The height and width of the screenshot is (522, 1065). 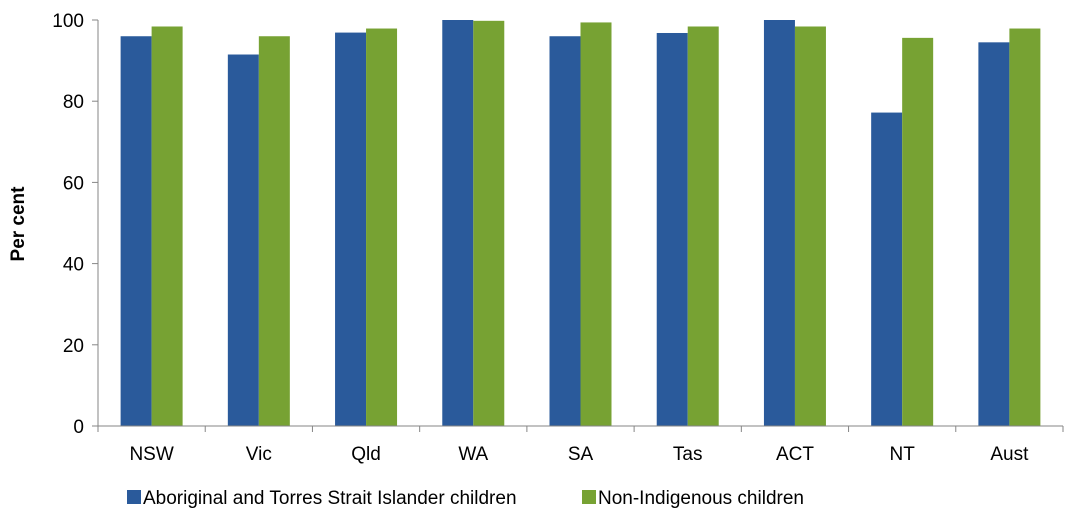 What do you see at coordinates (73, 346) in the screenshot?
I see `y-tick-label: 20` at bounding box center [73, 346].